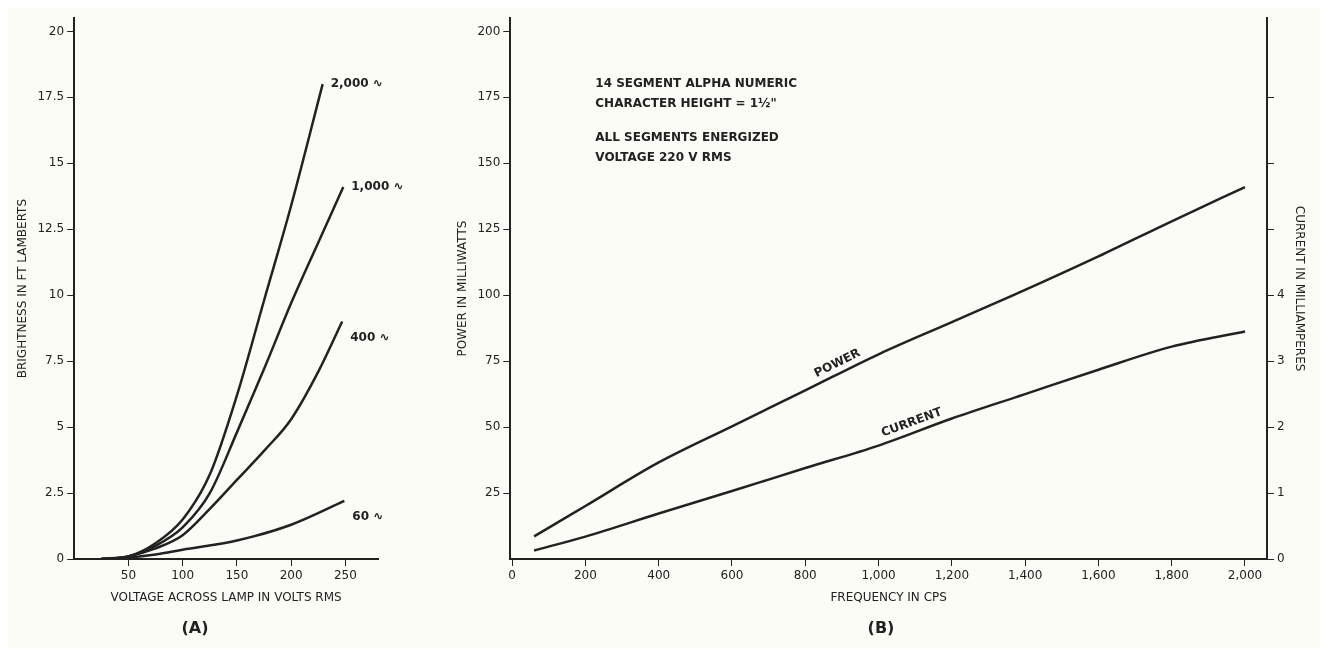  Describe the element at coordinates (60, 426) in the screenshot. I see `y-tick-label: 5` at that location.